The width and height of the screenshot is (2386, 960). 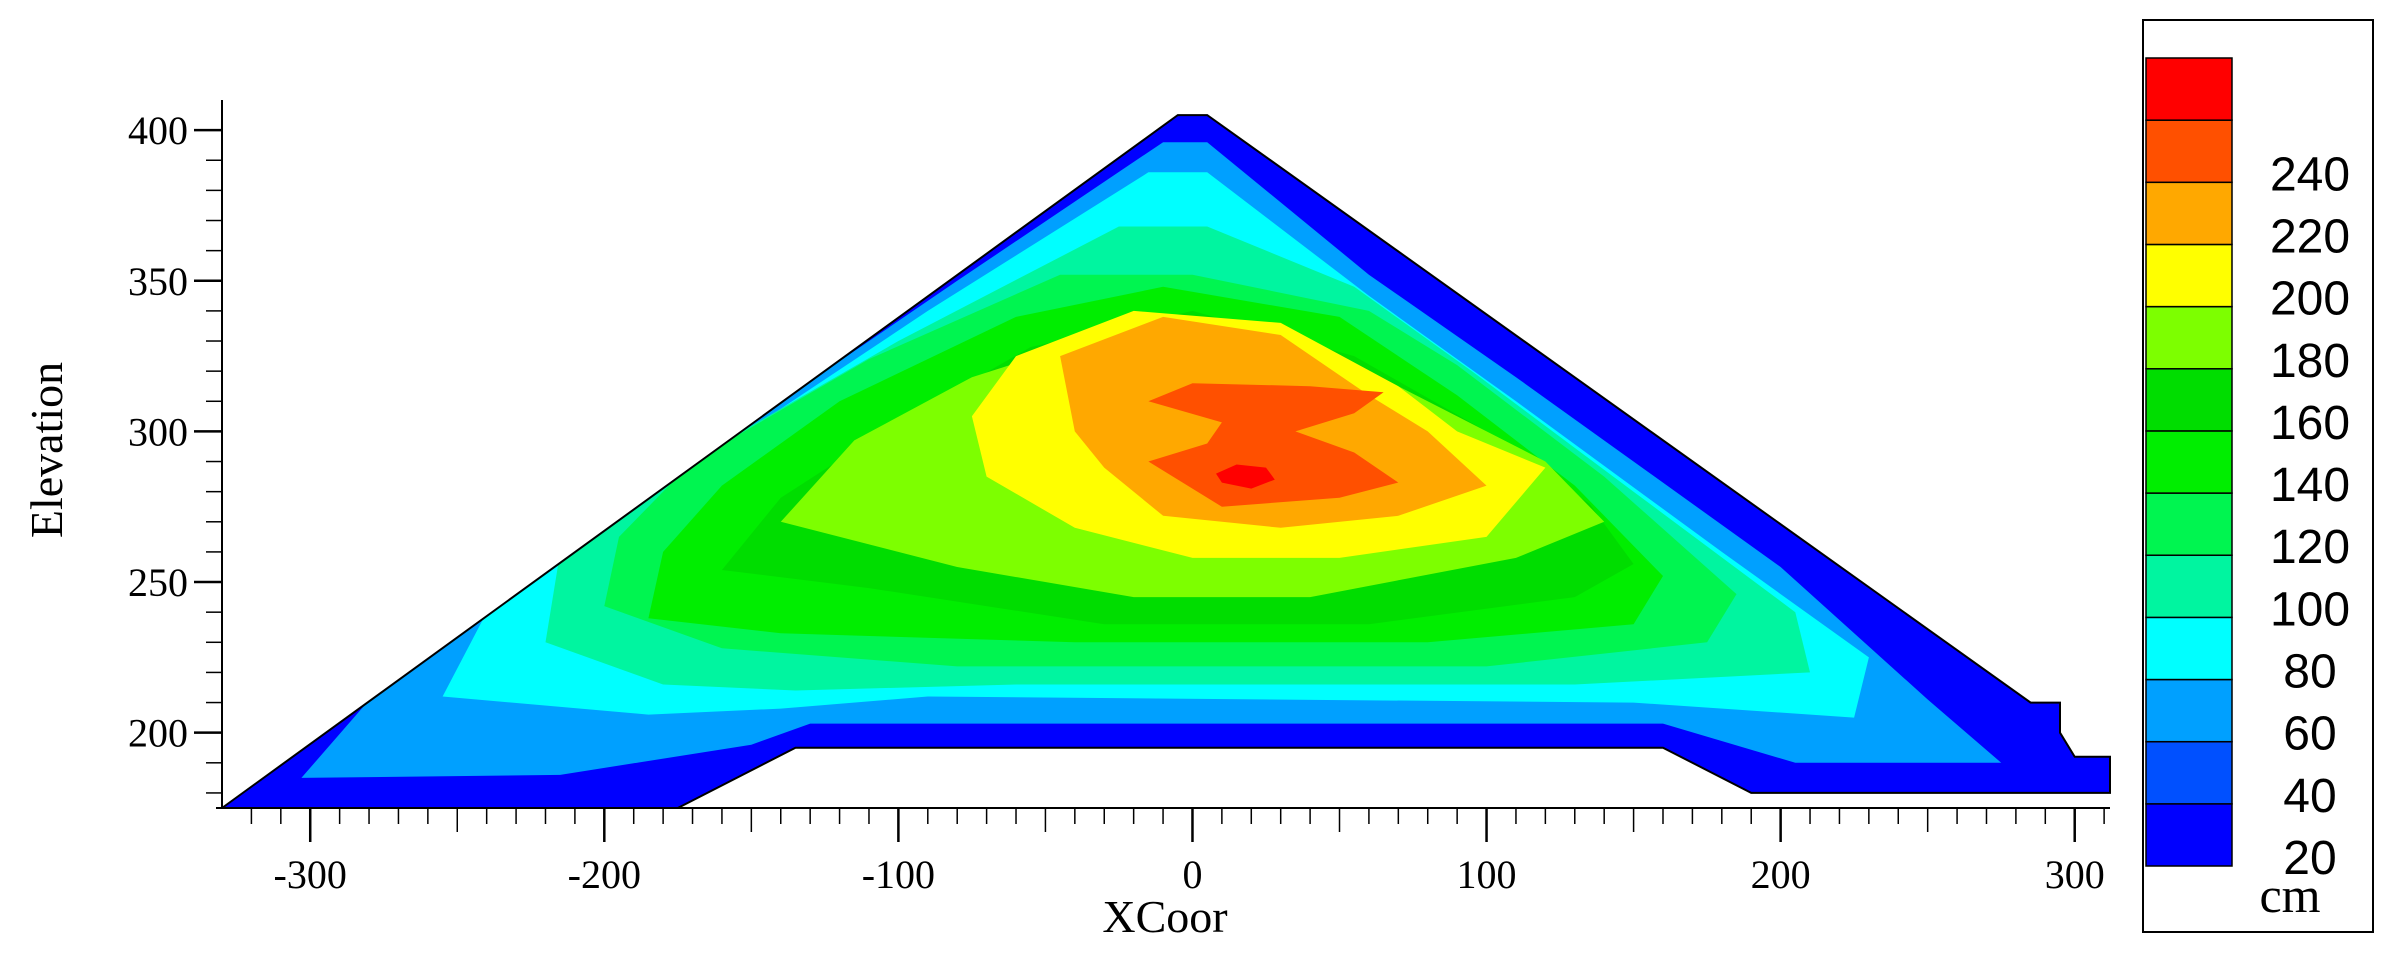 What do you see at coordinates (2309, 734) in the screenshot?
I see `legend-level-label: 60` at bounding box center [2309, 734].